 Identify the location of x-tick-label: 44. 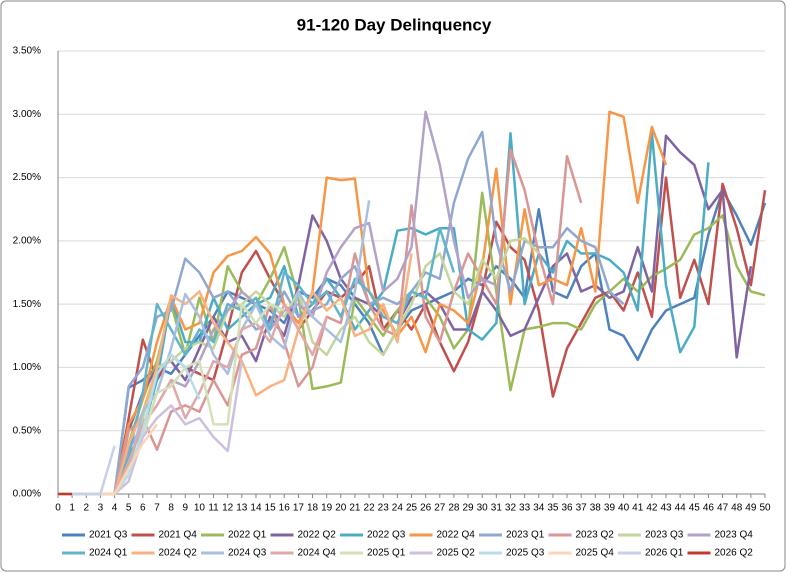
(681, 508).